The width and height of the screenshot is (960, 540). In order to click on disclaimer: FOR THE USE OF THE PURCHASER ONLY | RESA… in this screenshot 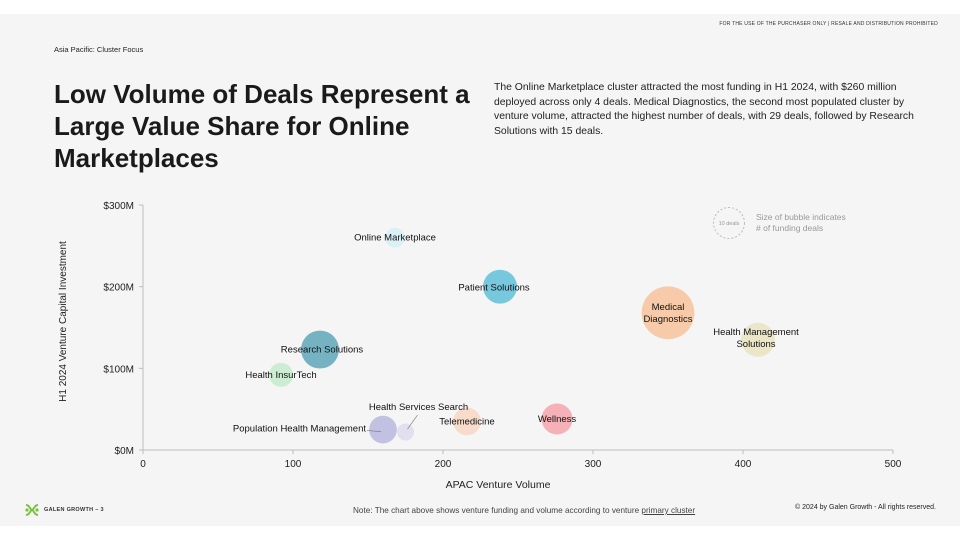, I will do `click(828, 24)`.